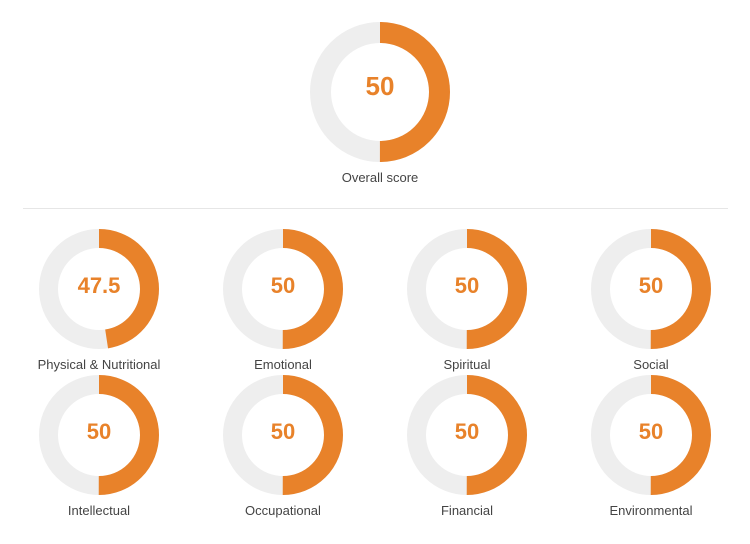 This screenshot has height=544, width=750. I want to click on intellectual-progress-arc, so click(99, 435).